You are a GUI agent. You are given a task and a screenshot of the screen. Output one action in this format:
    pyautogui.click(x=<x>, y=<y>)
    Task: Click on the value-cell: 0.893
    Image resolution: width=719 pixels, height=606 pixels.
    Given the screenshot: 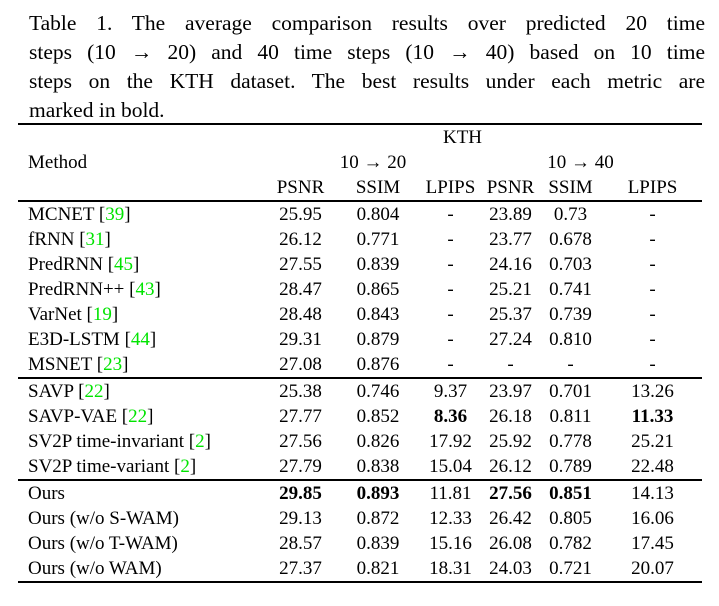 What is the action you would take?
    pyautogui.click(x=378, y=493)
    